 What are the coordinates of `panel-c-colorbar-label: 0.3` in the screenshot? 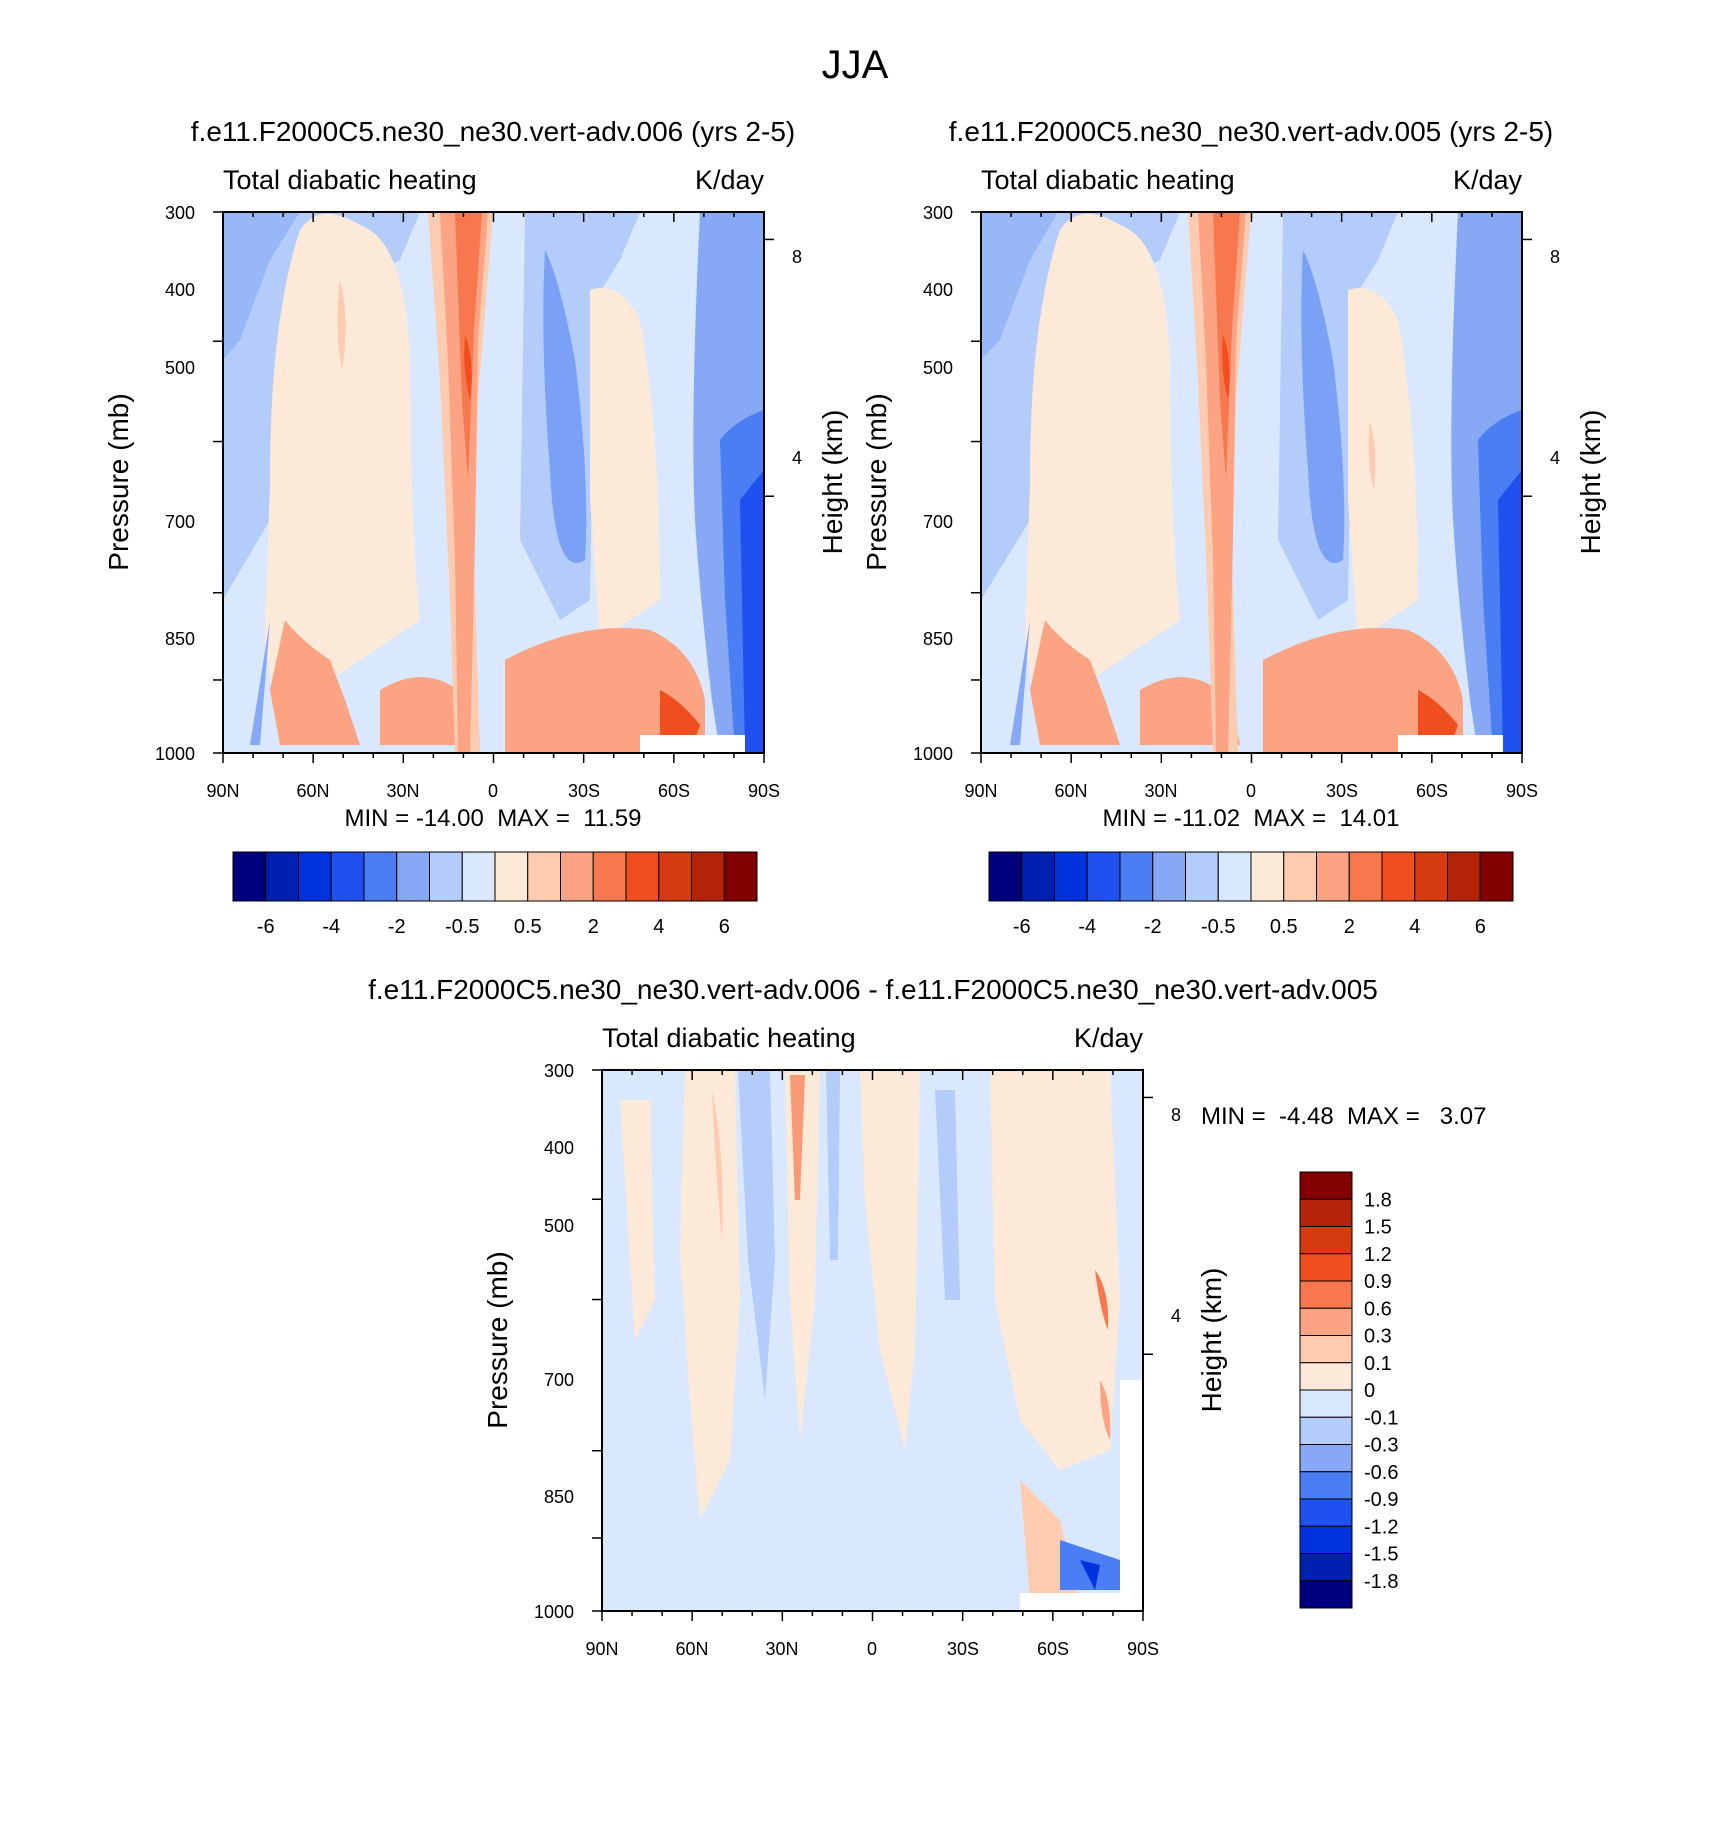 It's located at (1378, 1337).